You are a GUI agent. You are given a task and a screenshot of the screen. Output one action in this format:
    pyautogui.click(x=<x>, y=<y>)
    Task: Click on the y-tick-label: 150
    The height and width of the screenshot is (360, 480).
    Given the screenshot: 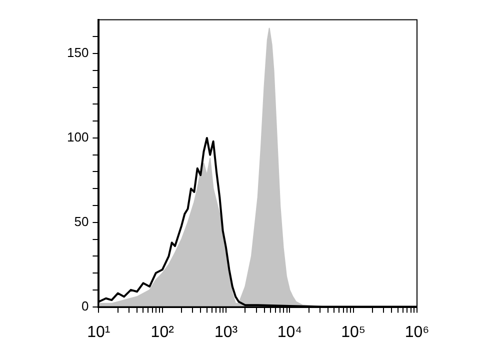 What is the action you would take?
    pyautogui.click(x=77, y=52)
    